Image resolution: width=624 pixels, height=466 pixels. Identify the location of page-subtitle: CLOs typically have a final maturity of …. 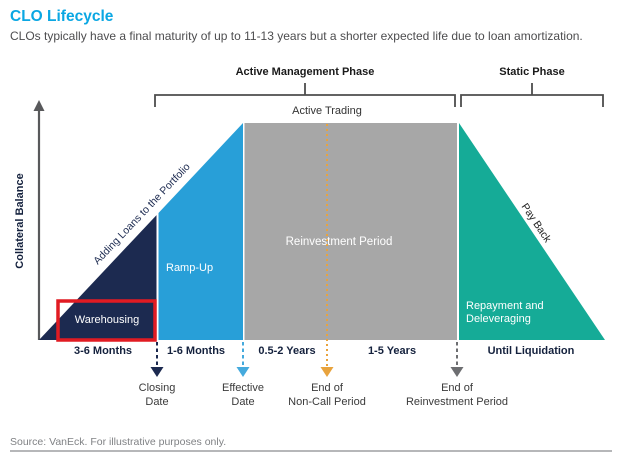
(296, 36).